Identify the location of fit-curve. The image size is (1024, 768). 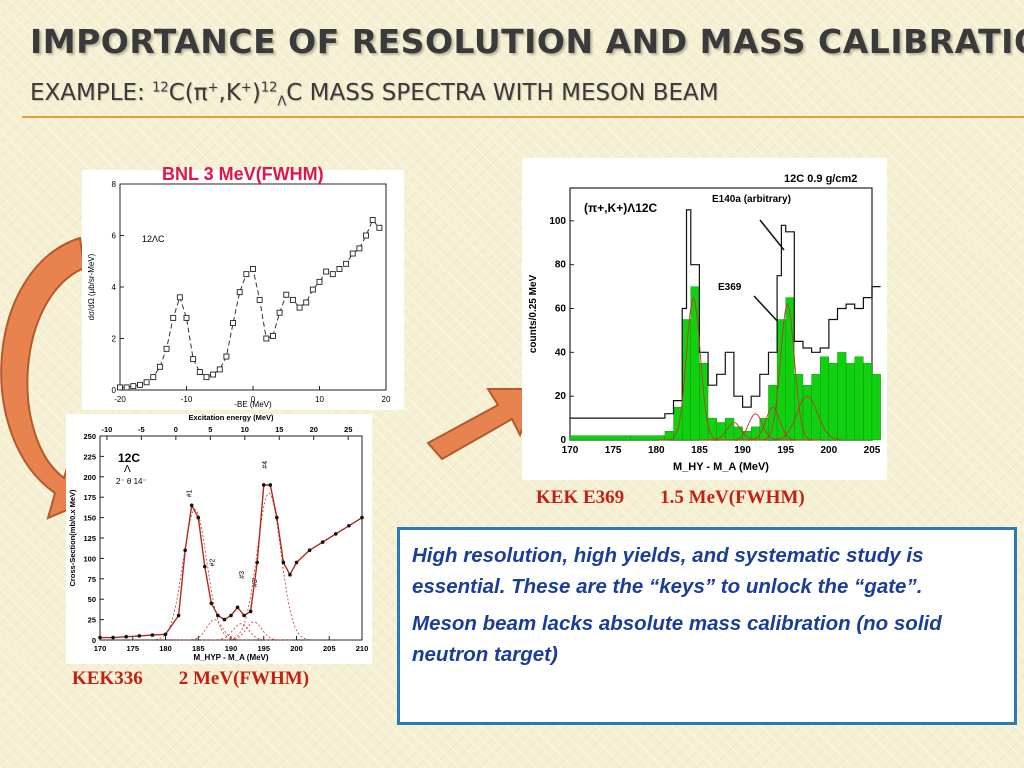
(231, 561).